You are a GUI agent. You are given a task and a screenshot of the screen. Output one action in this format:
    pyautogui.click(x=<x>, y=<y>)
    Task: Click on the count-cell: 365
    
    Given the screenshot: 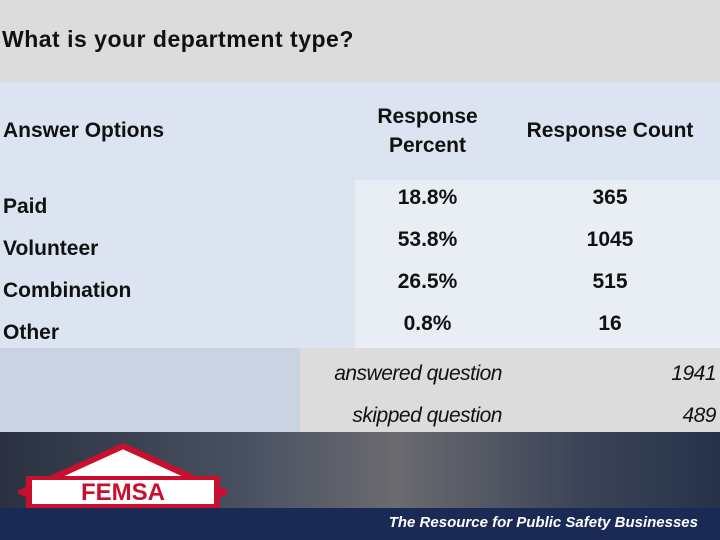 What is the action you would take?
    pyautogui.click(x=610, y=201)
    